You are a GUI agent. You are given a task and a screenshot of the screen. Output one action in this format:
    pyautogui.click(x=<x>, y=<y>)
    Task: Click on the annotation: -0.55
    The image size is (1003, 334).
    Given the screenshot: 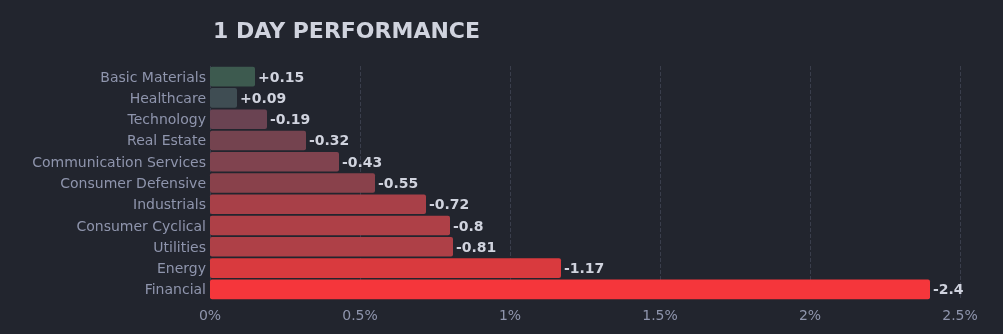 What is the action you would take?
    pyautogui.click(x=398, y=183)
    